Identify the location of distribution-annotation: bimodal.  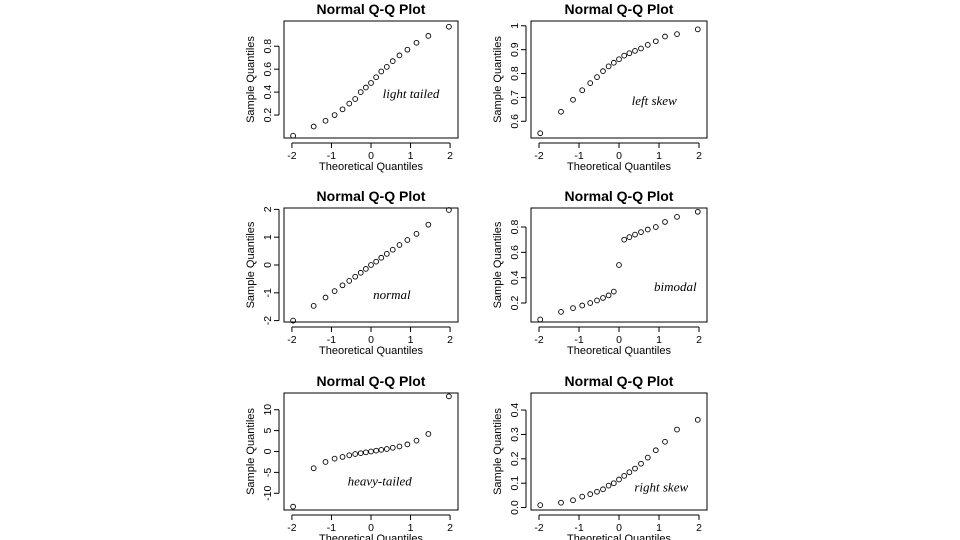
(675, 286).